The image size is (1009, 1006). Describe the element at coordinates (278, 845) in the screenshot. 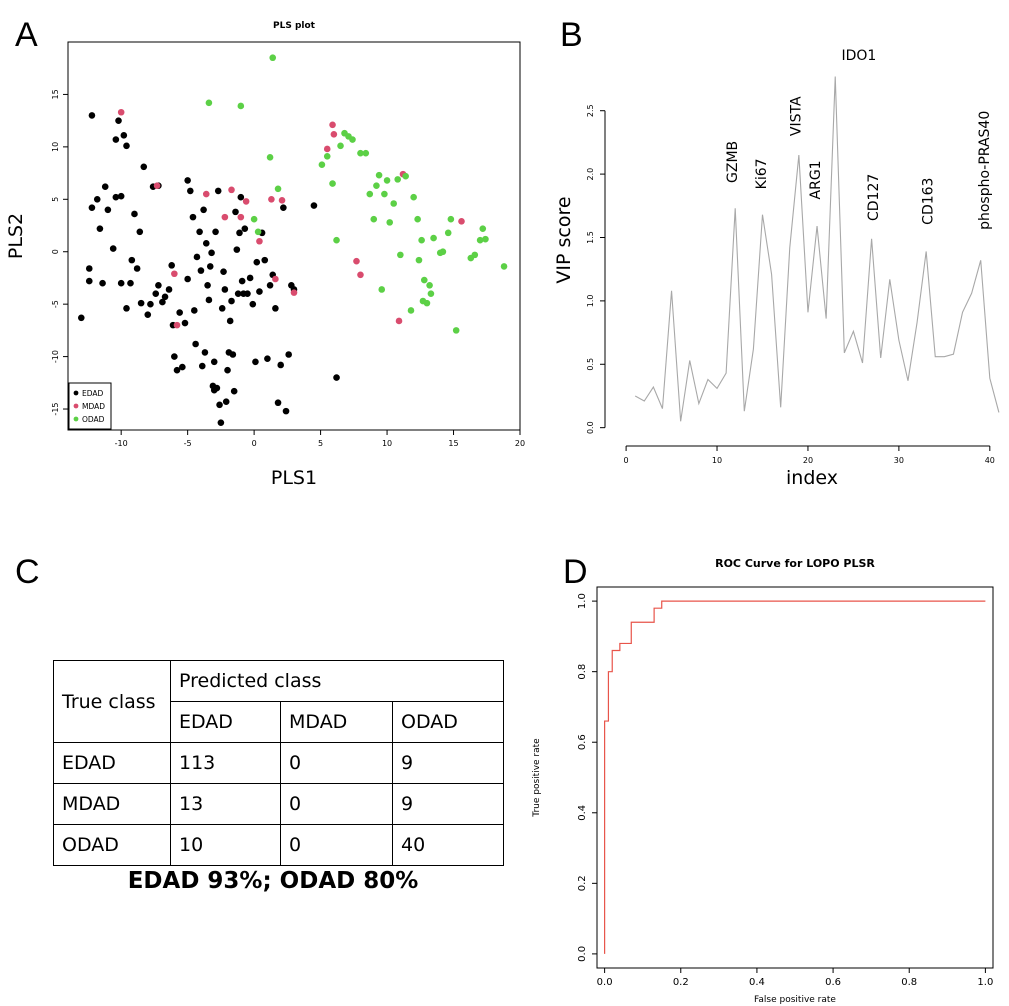

I see `table-row: ODAD 10 0 40` at that location.